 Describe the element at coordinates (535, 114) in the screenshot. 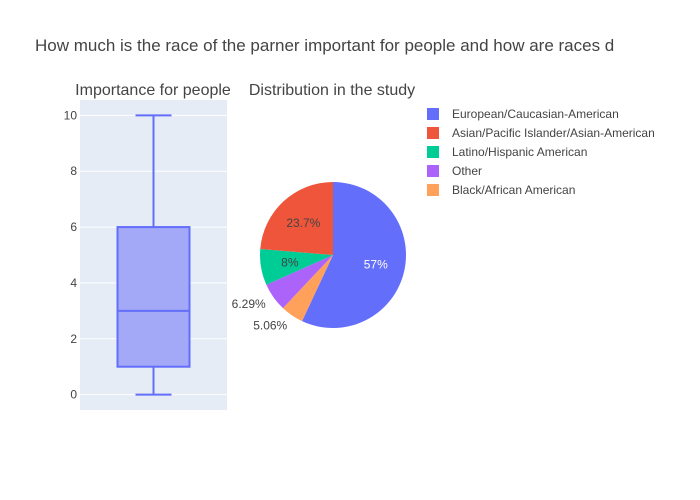

I see `legend-item-label: European/Caucasian-American` at that location.